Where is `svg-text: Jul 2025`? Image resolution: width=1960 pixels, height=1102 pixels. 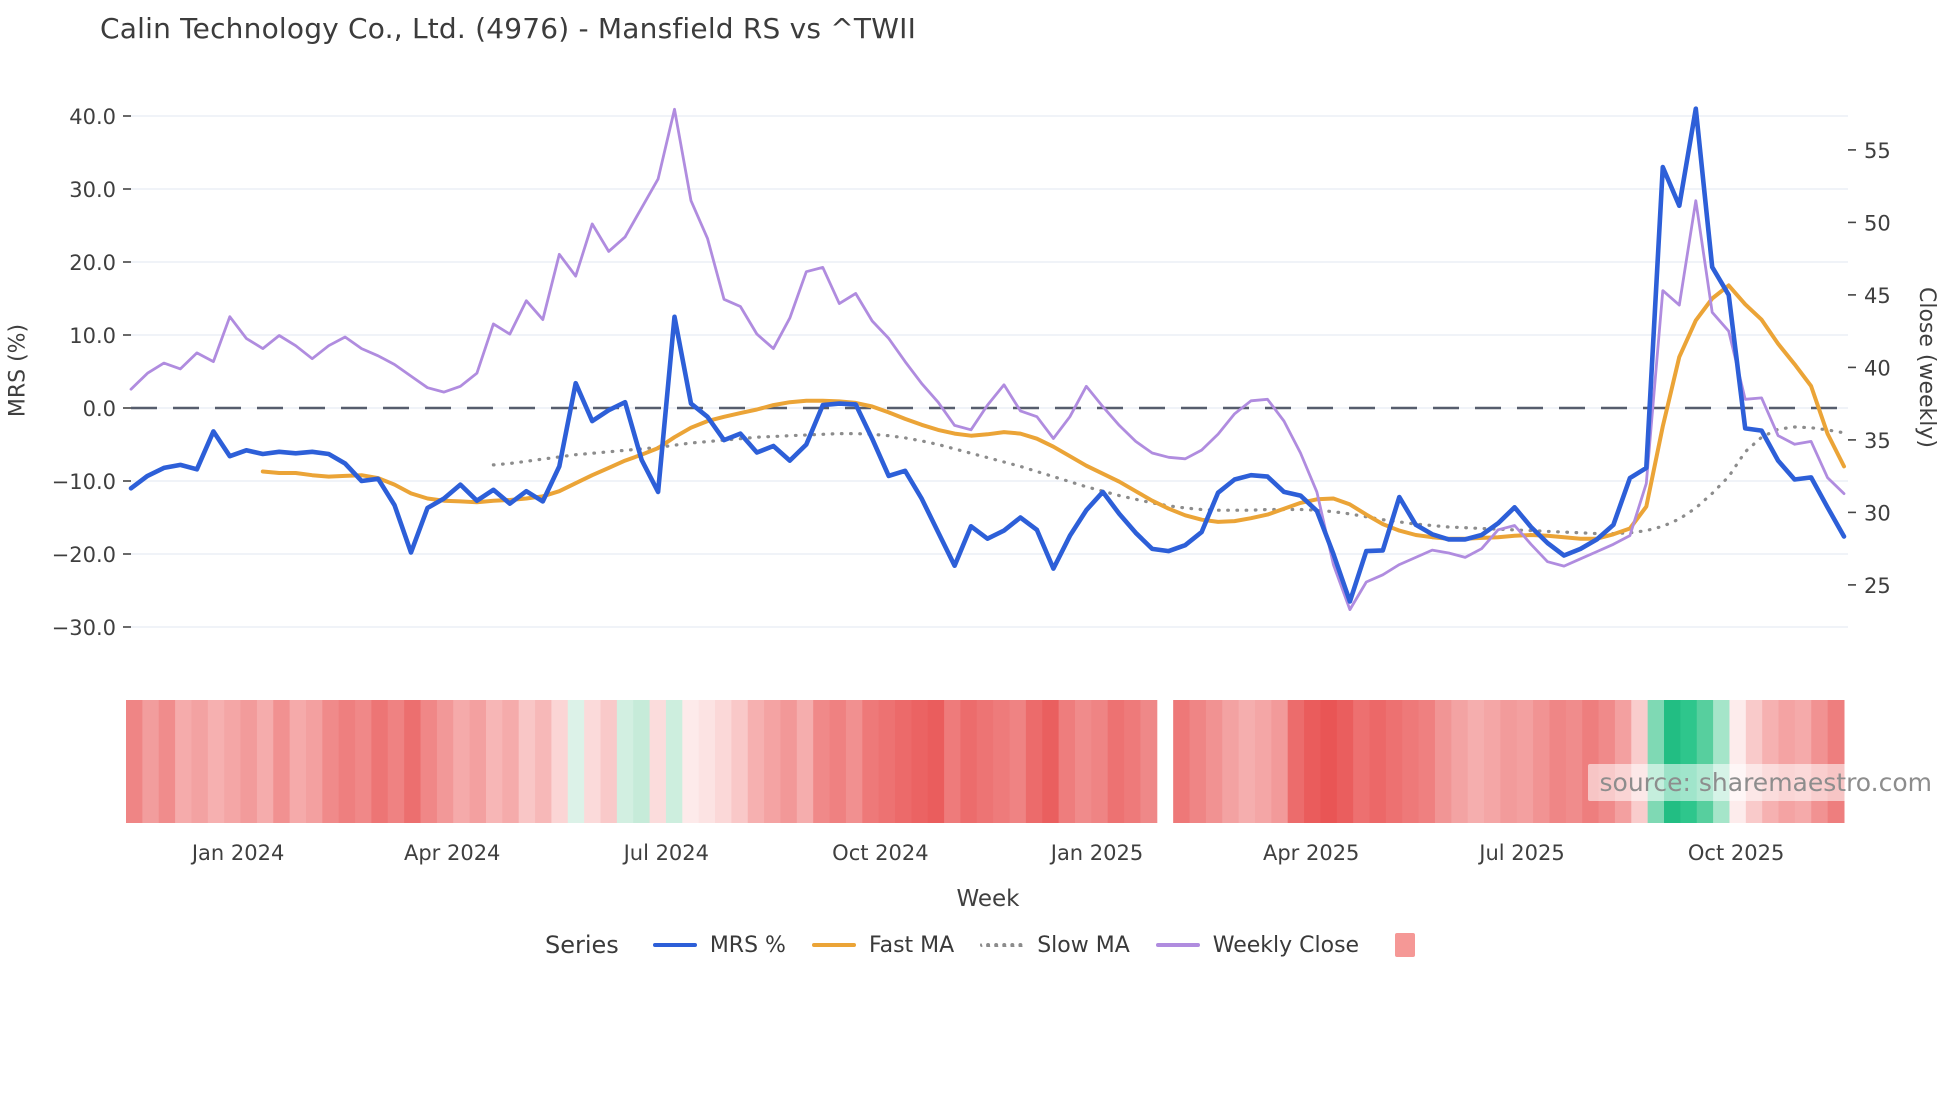
svg-text: Jul 2025 is located at coordinates (1520, 853).